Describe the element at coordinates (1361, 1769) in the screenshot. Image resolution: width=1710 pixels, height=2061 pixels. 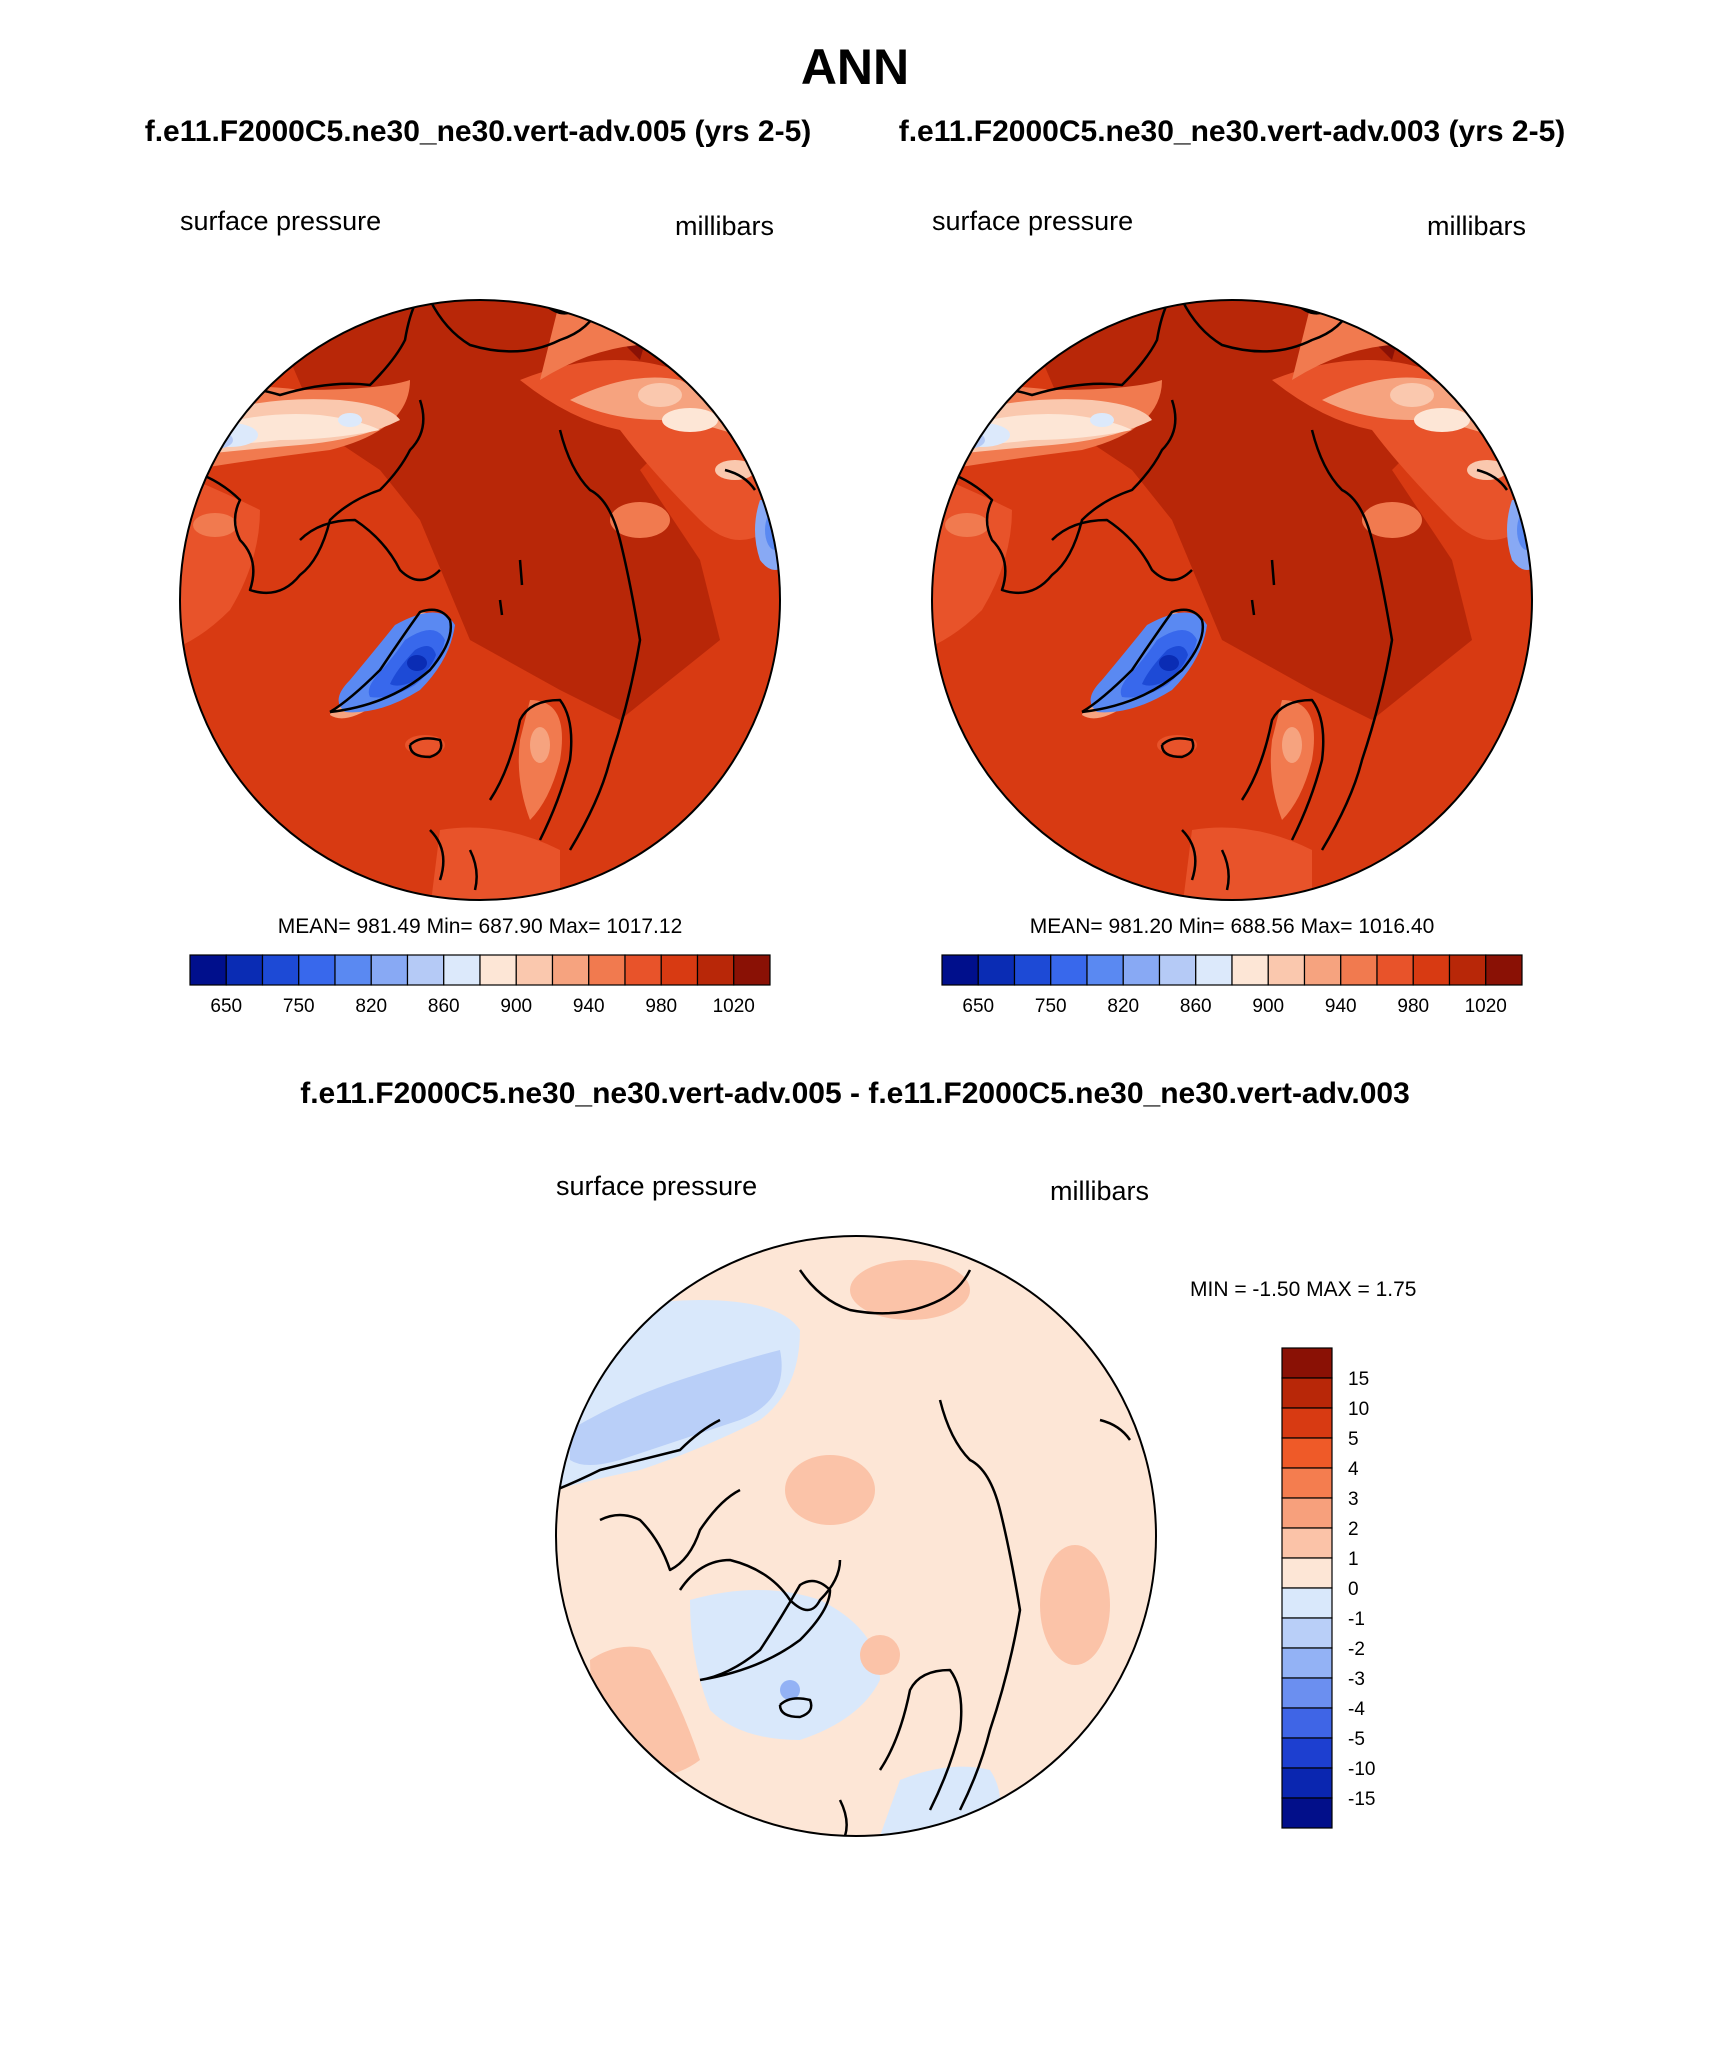
I see `colorbar-tick-label: -10` at that location.